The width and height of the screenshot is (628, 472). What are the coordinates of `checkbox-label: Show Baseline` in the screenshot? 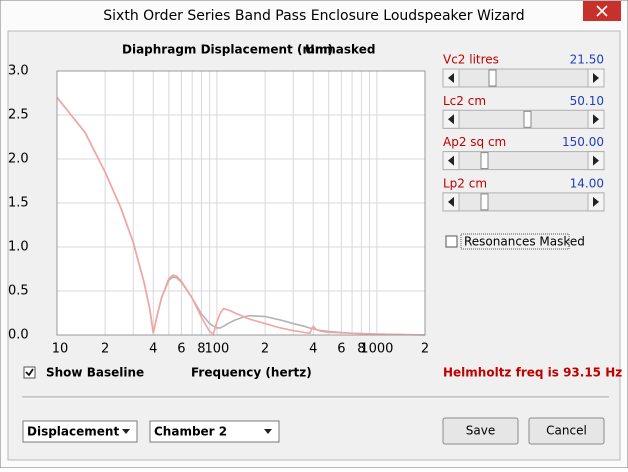 It's located at (95, 373).